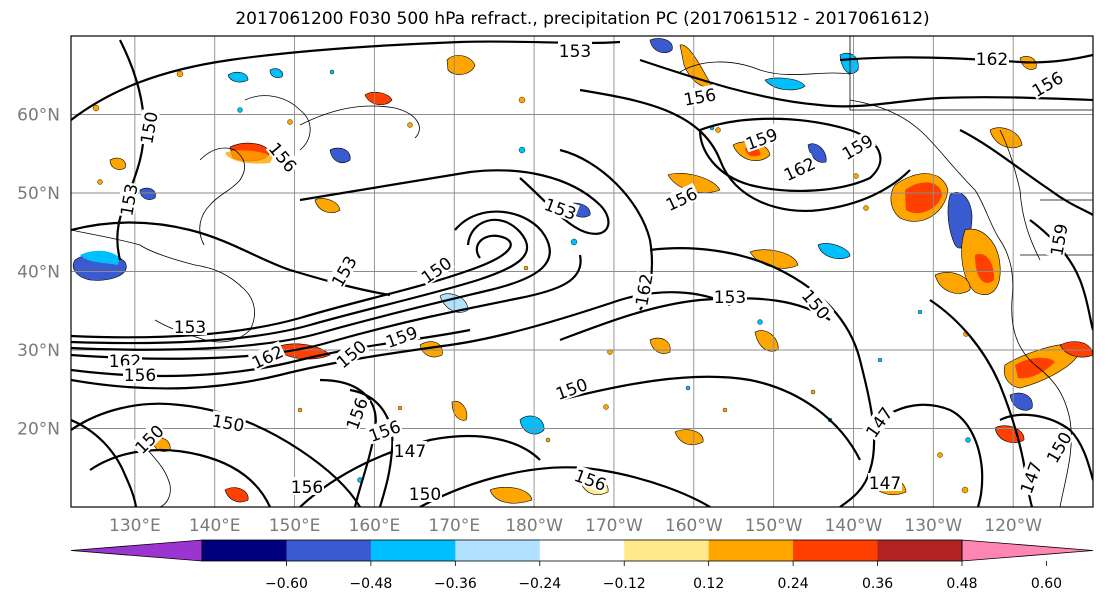  What do you see at coordinates (961, 584) in the screenshot?
I see `colorbar-tick-label: 0.48` at bounding box center [961, 584].